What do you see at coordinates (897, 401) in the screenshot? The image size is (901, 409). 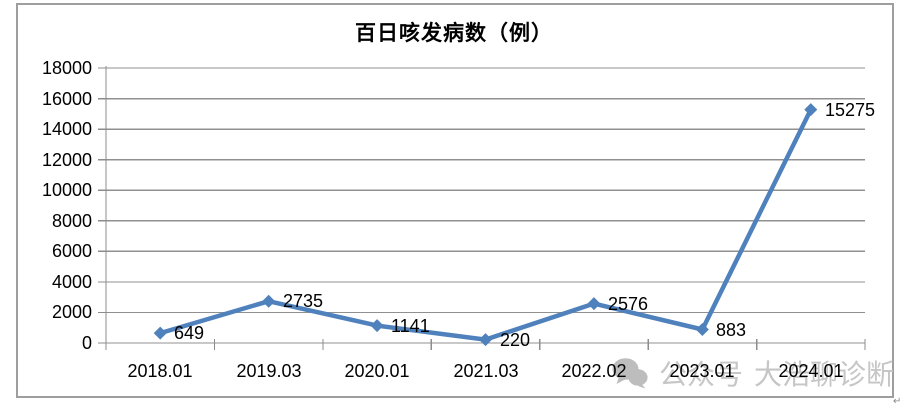 I see `return-arrow-artifact: ↵` at bounding box center [897, 401].